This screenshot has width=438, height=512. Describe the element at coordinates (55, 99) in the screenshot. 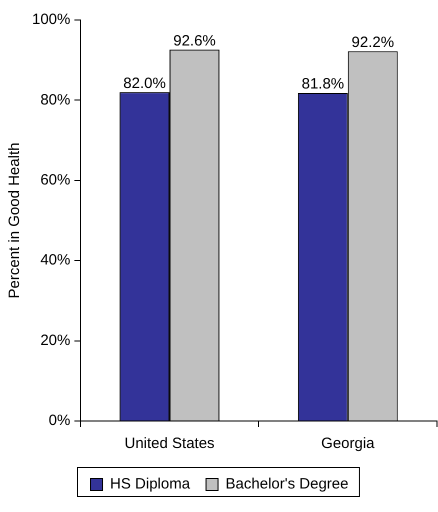

I see `y-tick-label: 80%` at that location.